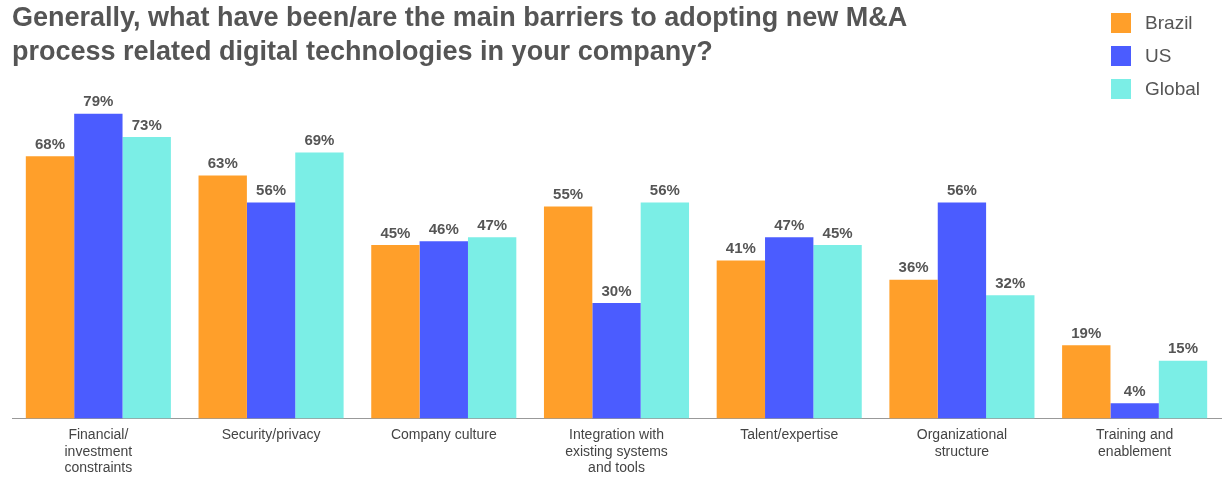 This screenshot has width=1225, height=485. I want to click on data-label: 69%, so click(319, 140).